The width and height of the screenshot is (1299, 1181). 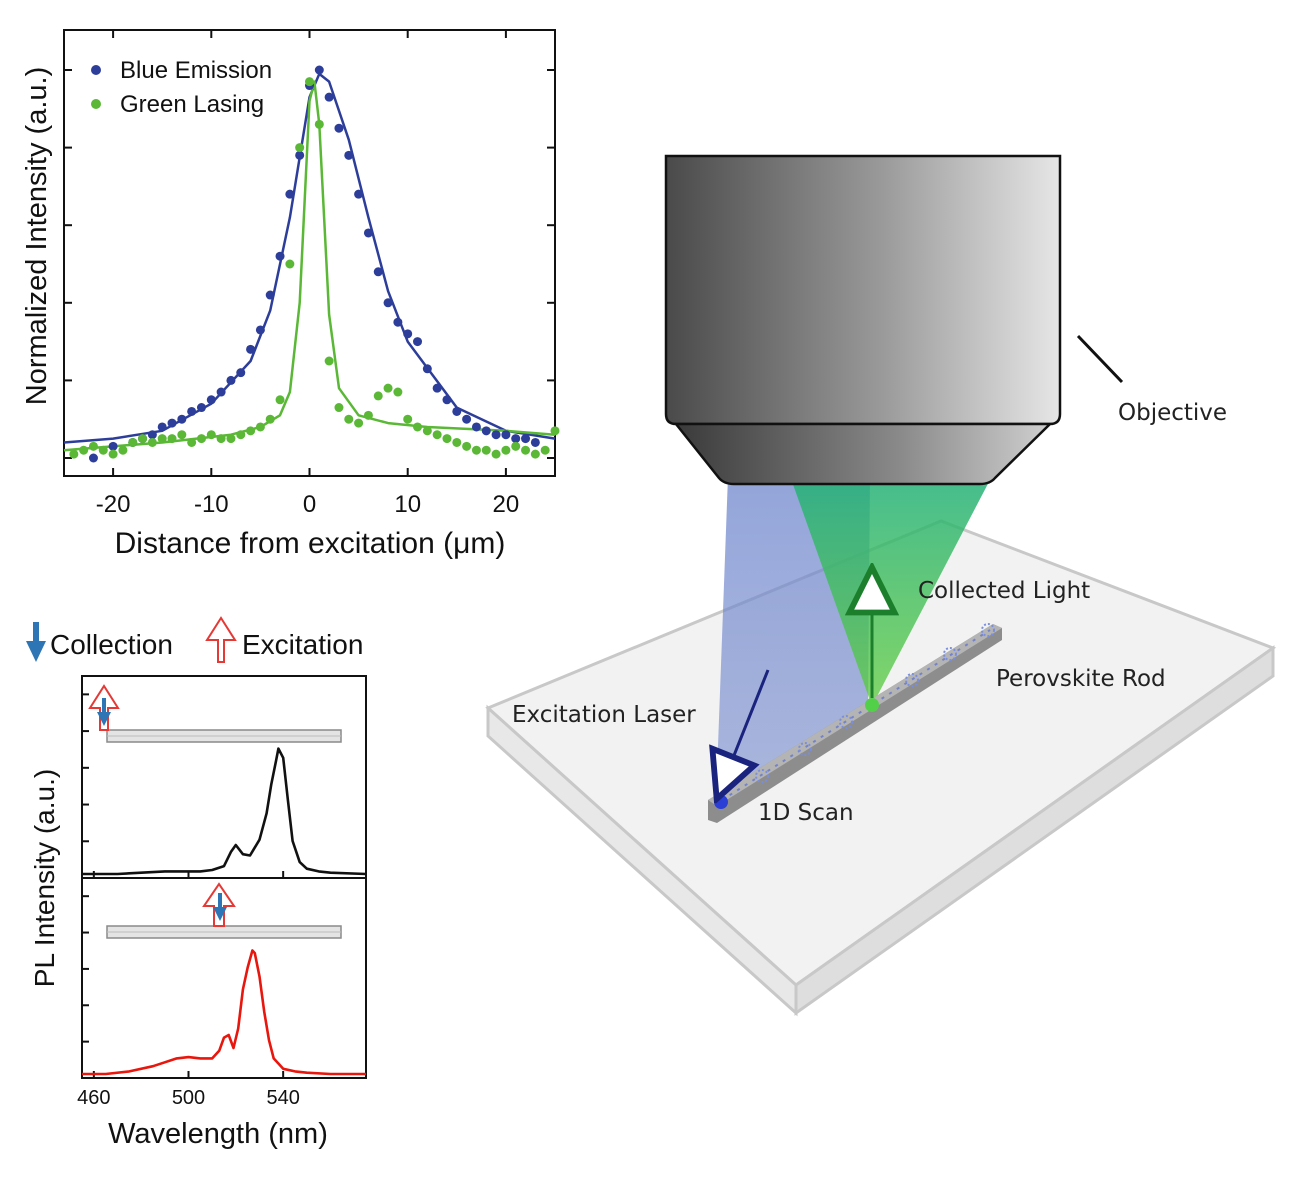 I want to click on chart2-ticks: 460 500 540, so click(x=188, y=901).